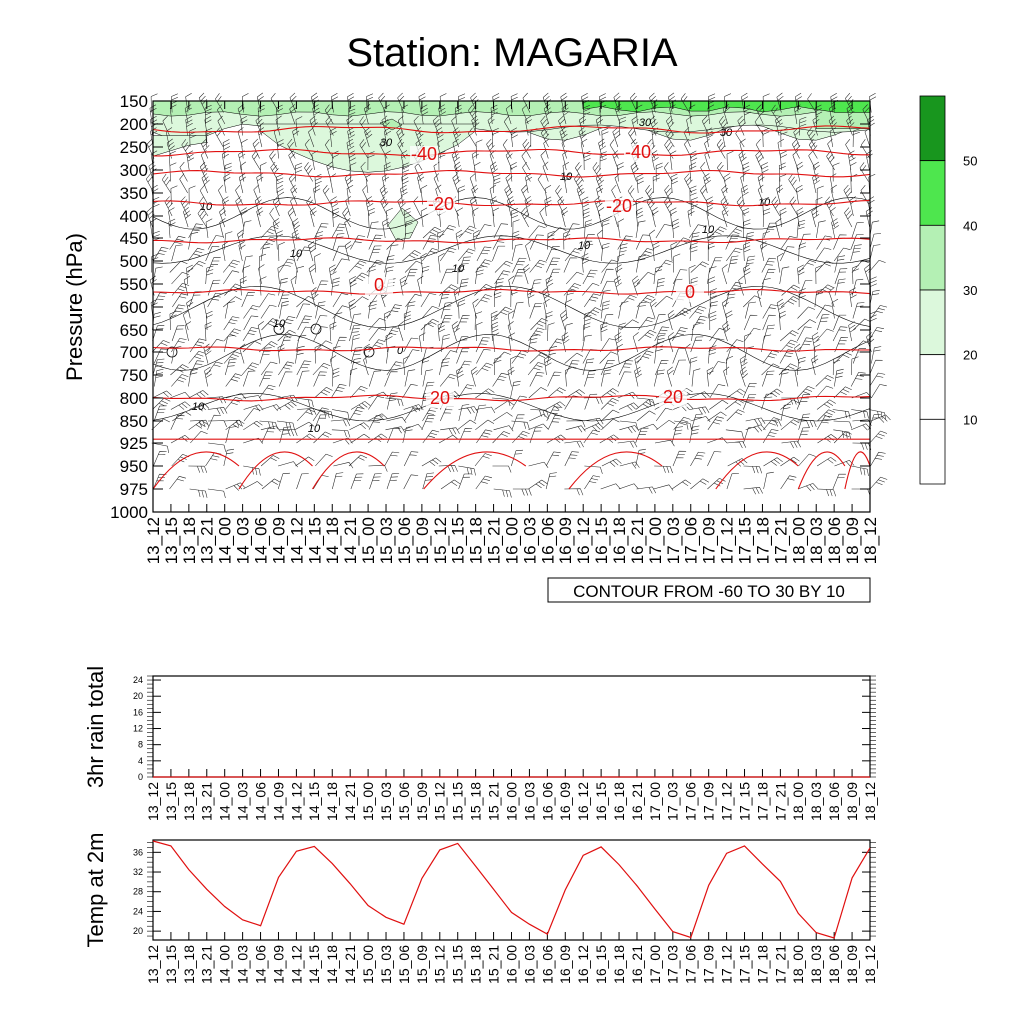 The height and width of the screenshot is (1024, 1024). Describe the element at coordinates (314, 540) in the screenshot. I see `x-tick-label: 14_15` at that location.